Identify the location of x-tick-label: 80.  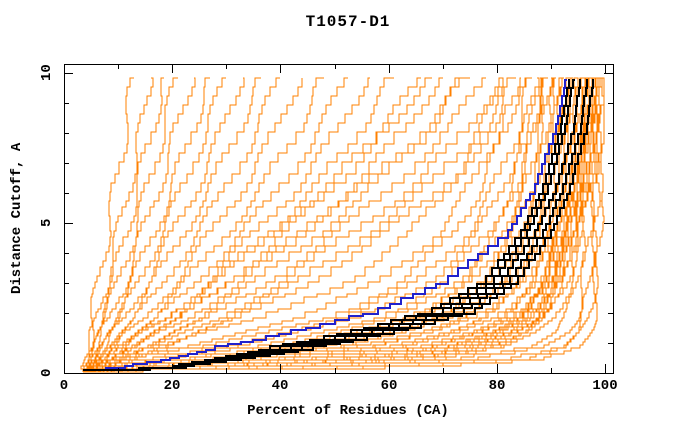
(497, 386).